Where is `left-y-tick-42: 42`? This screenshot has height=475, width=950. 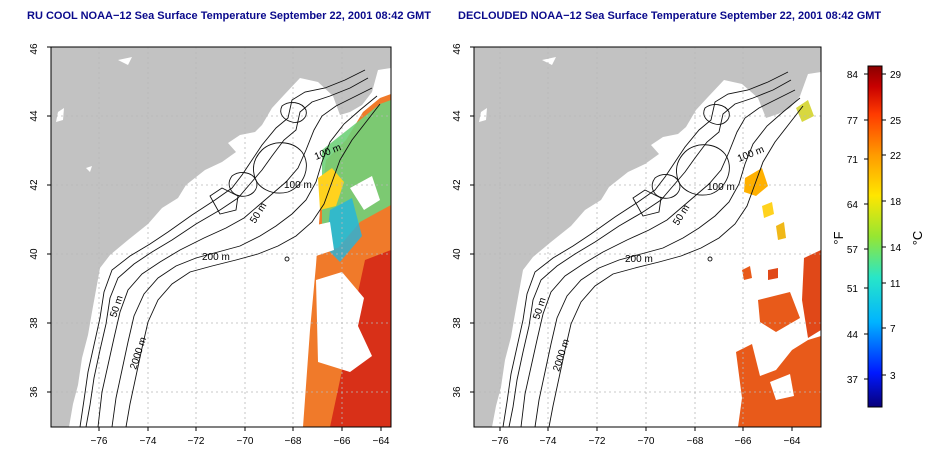
left-y-tick-42: 42 is located at coordinates (34, 185).